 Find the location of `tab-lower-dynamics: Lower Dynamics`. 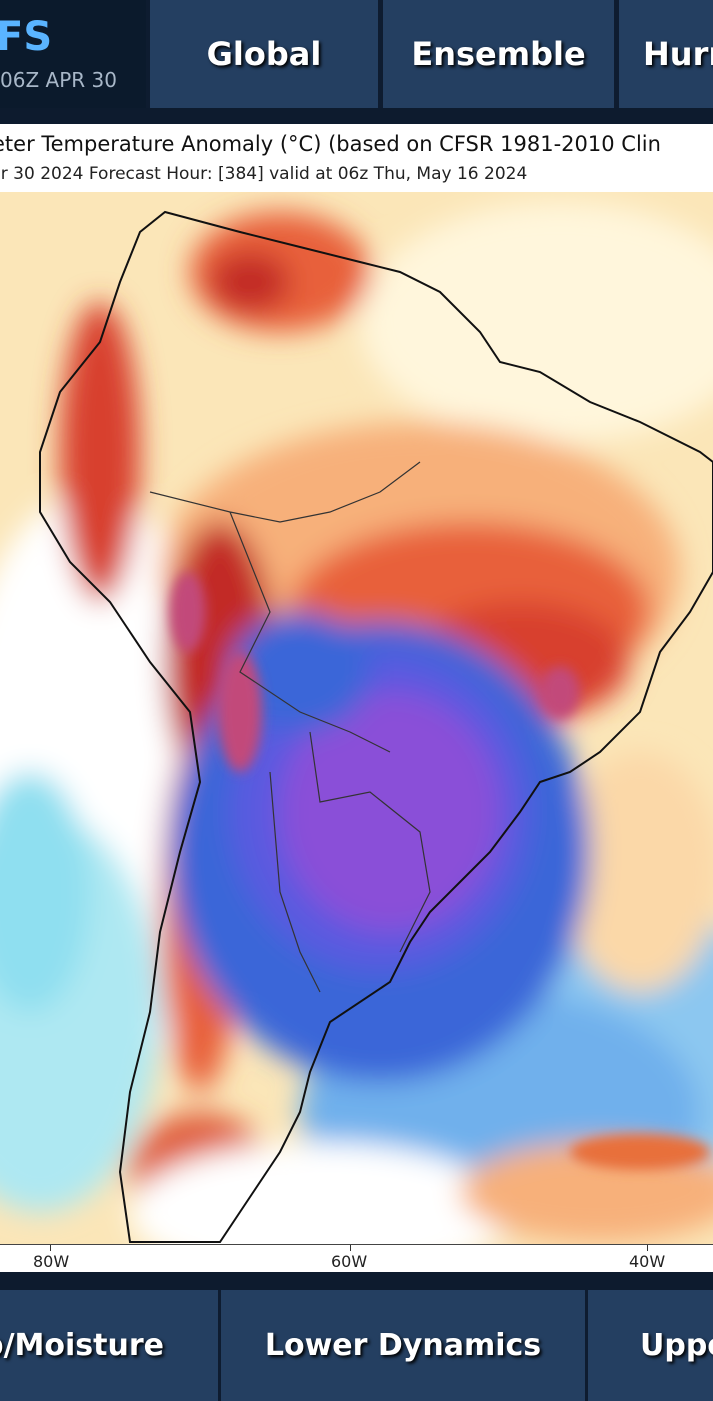

tab-lower-dynamics: Lower Dynamics is located at coordinates (403, 1345).